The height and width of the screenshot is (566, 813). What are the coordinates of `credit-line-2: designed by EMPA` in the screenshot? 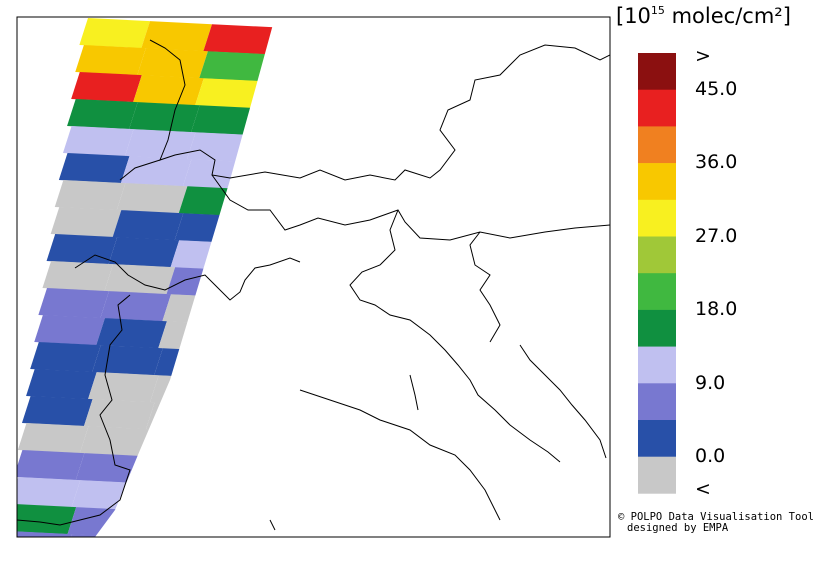 It's located at (678, 528).